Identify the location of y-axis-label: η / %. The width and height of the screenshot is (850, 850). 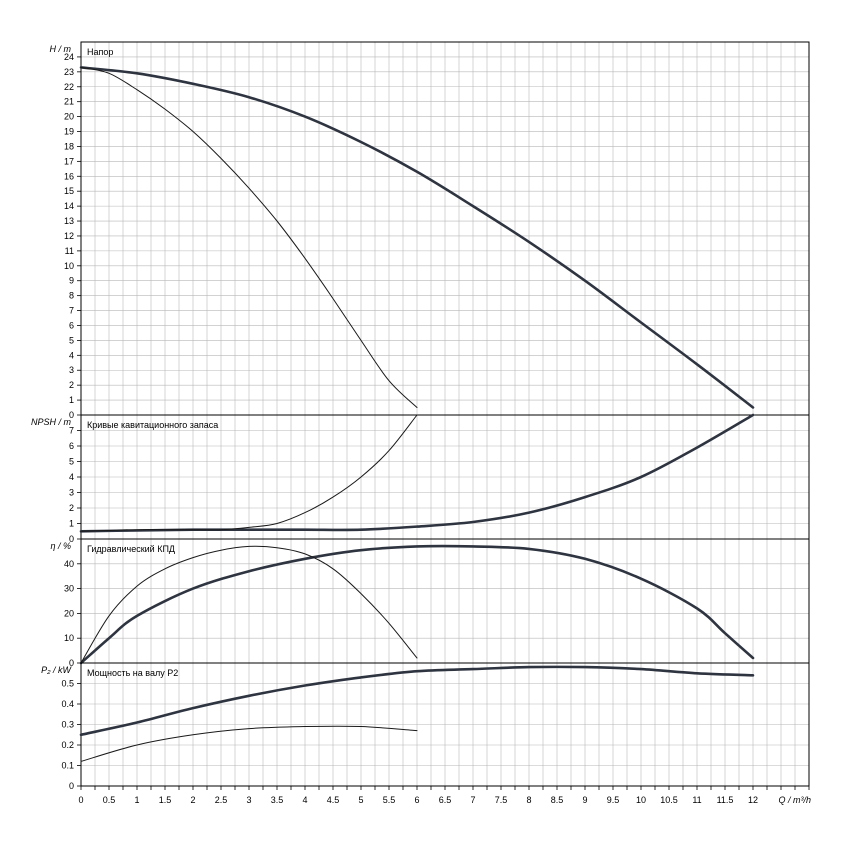
(60, 546).